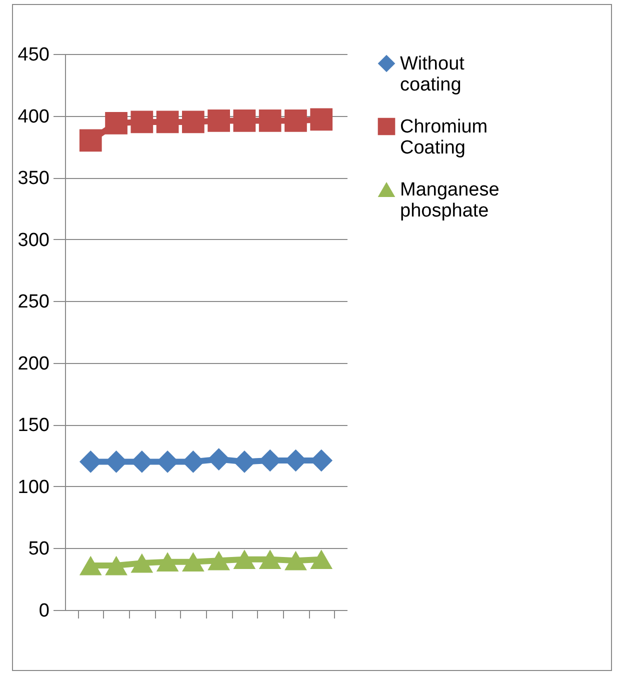 Image resolution: width=619 pixels, height=675 pixels. I want to click on legend-label: Without coating, so click(433, 75).